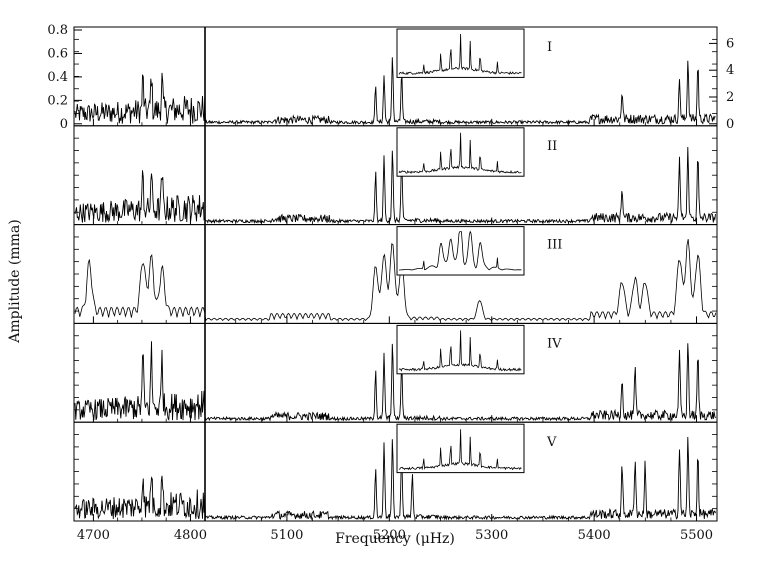 This screenshot has height=570, width=761. Describe the element at coordinates (491, 535) in the screenshot. I see `x-tick-label: 5300` at that location.